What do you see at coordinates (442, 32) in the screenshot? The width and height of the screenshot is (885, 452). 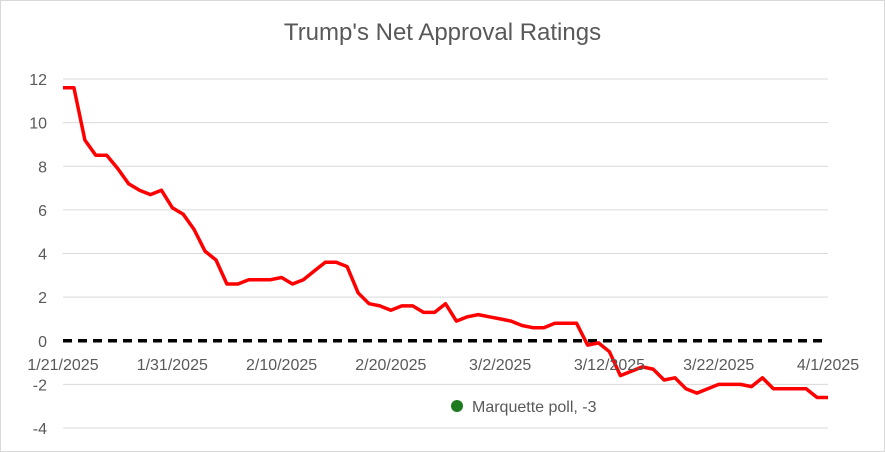 I see `chart-title: Trump's Net Approval Ratings` at bounding box center [442, 32].